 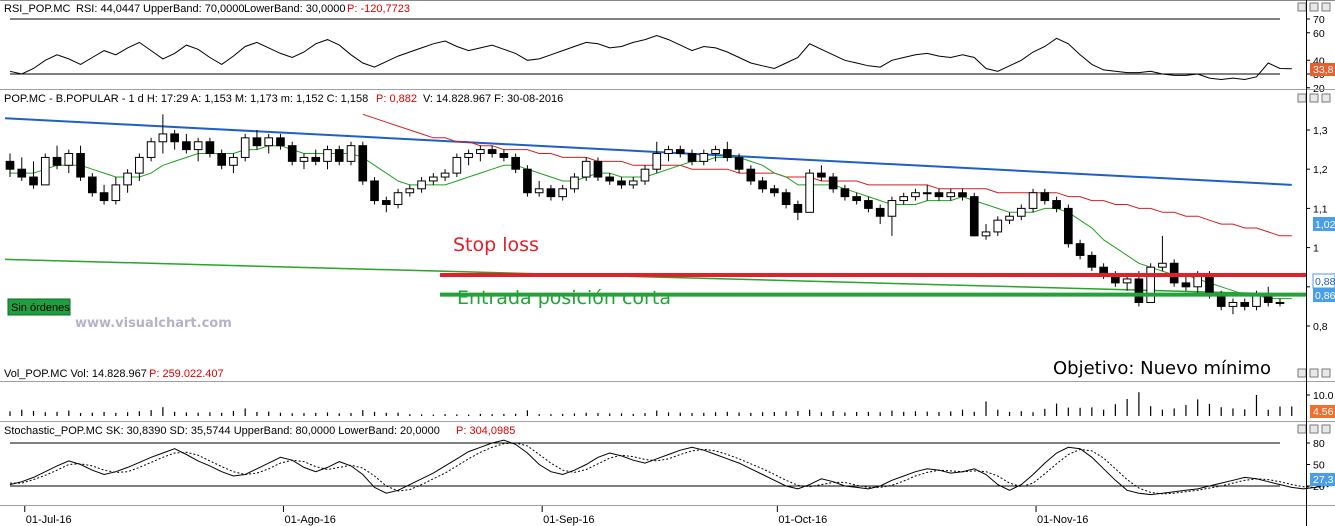 I want to click on rsi-maximize-button, so click(x=1314, y=7).